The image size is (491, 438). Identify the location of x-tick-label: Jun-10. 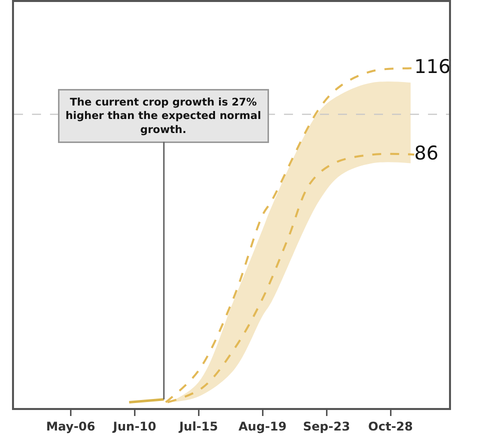
(134, 426).